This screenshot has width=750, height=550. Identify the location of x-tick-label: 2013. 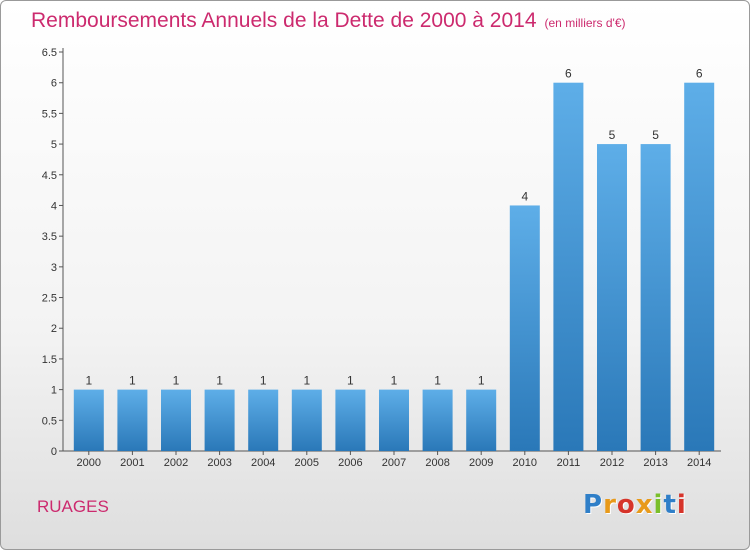
(655, 463).